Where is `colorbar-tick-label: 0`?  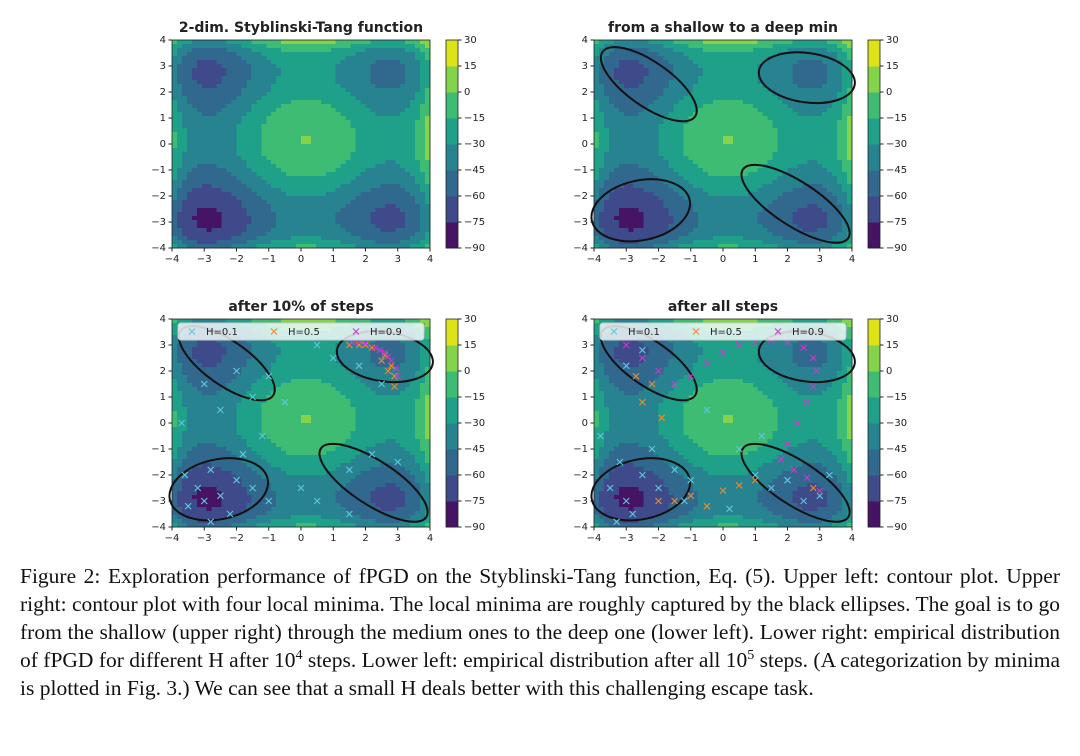
colorbar-tick-label: 0 is located at coordinates (467, 92).